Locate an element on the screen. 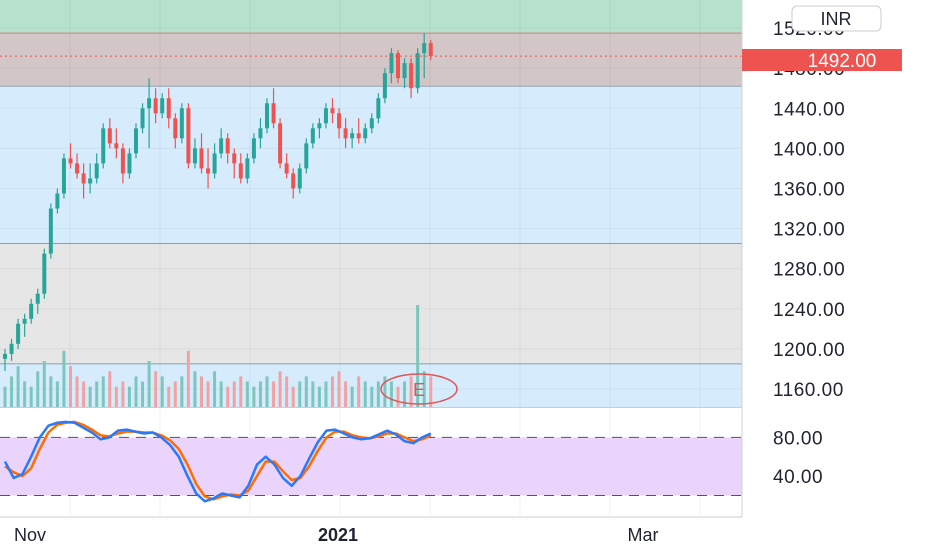 Image resolution: width=932 pixels, height=550 pixels. currency-button: INR is located at coordinates (836, 18).